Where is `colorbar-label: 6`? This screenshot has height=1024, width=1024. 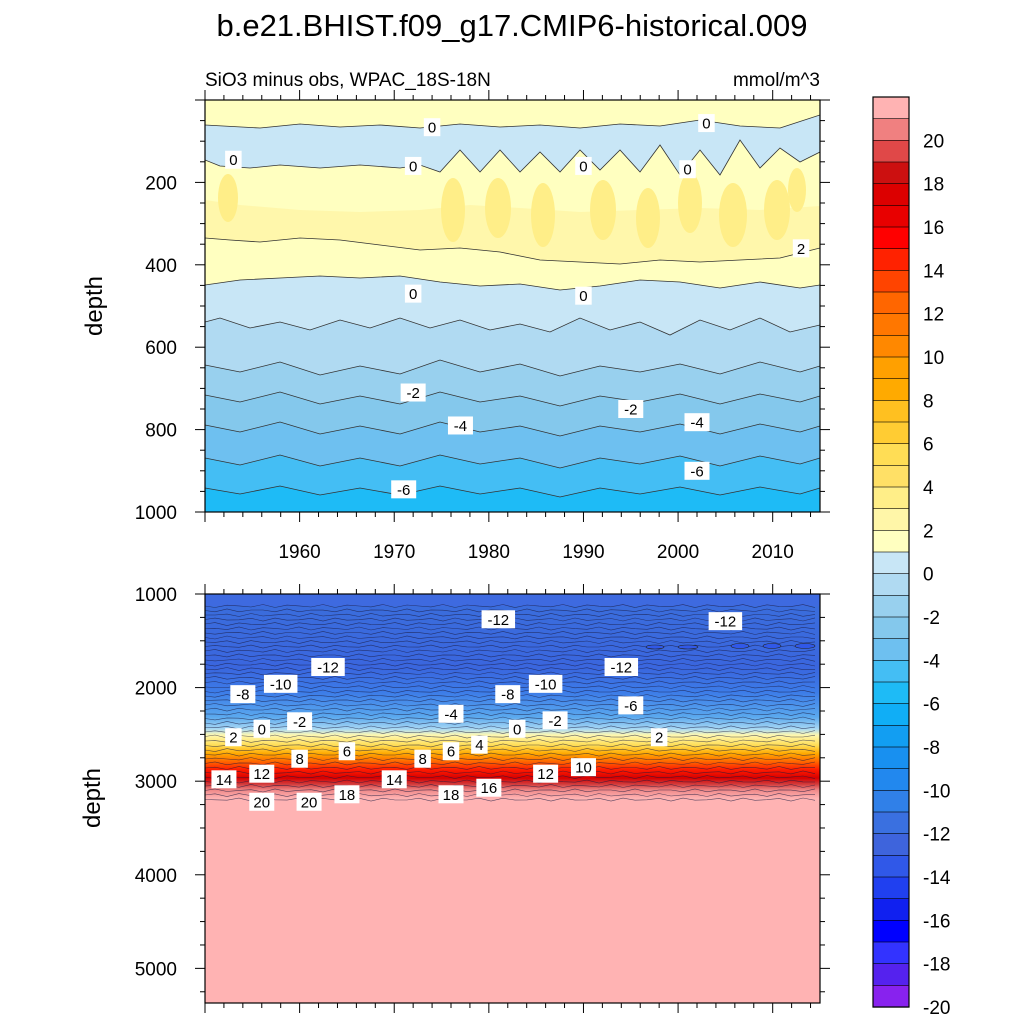
colorbar-label: 6 is located at coordinates (928, 445).